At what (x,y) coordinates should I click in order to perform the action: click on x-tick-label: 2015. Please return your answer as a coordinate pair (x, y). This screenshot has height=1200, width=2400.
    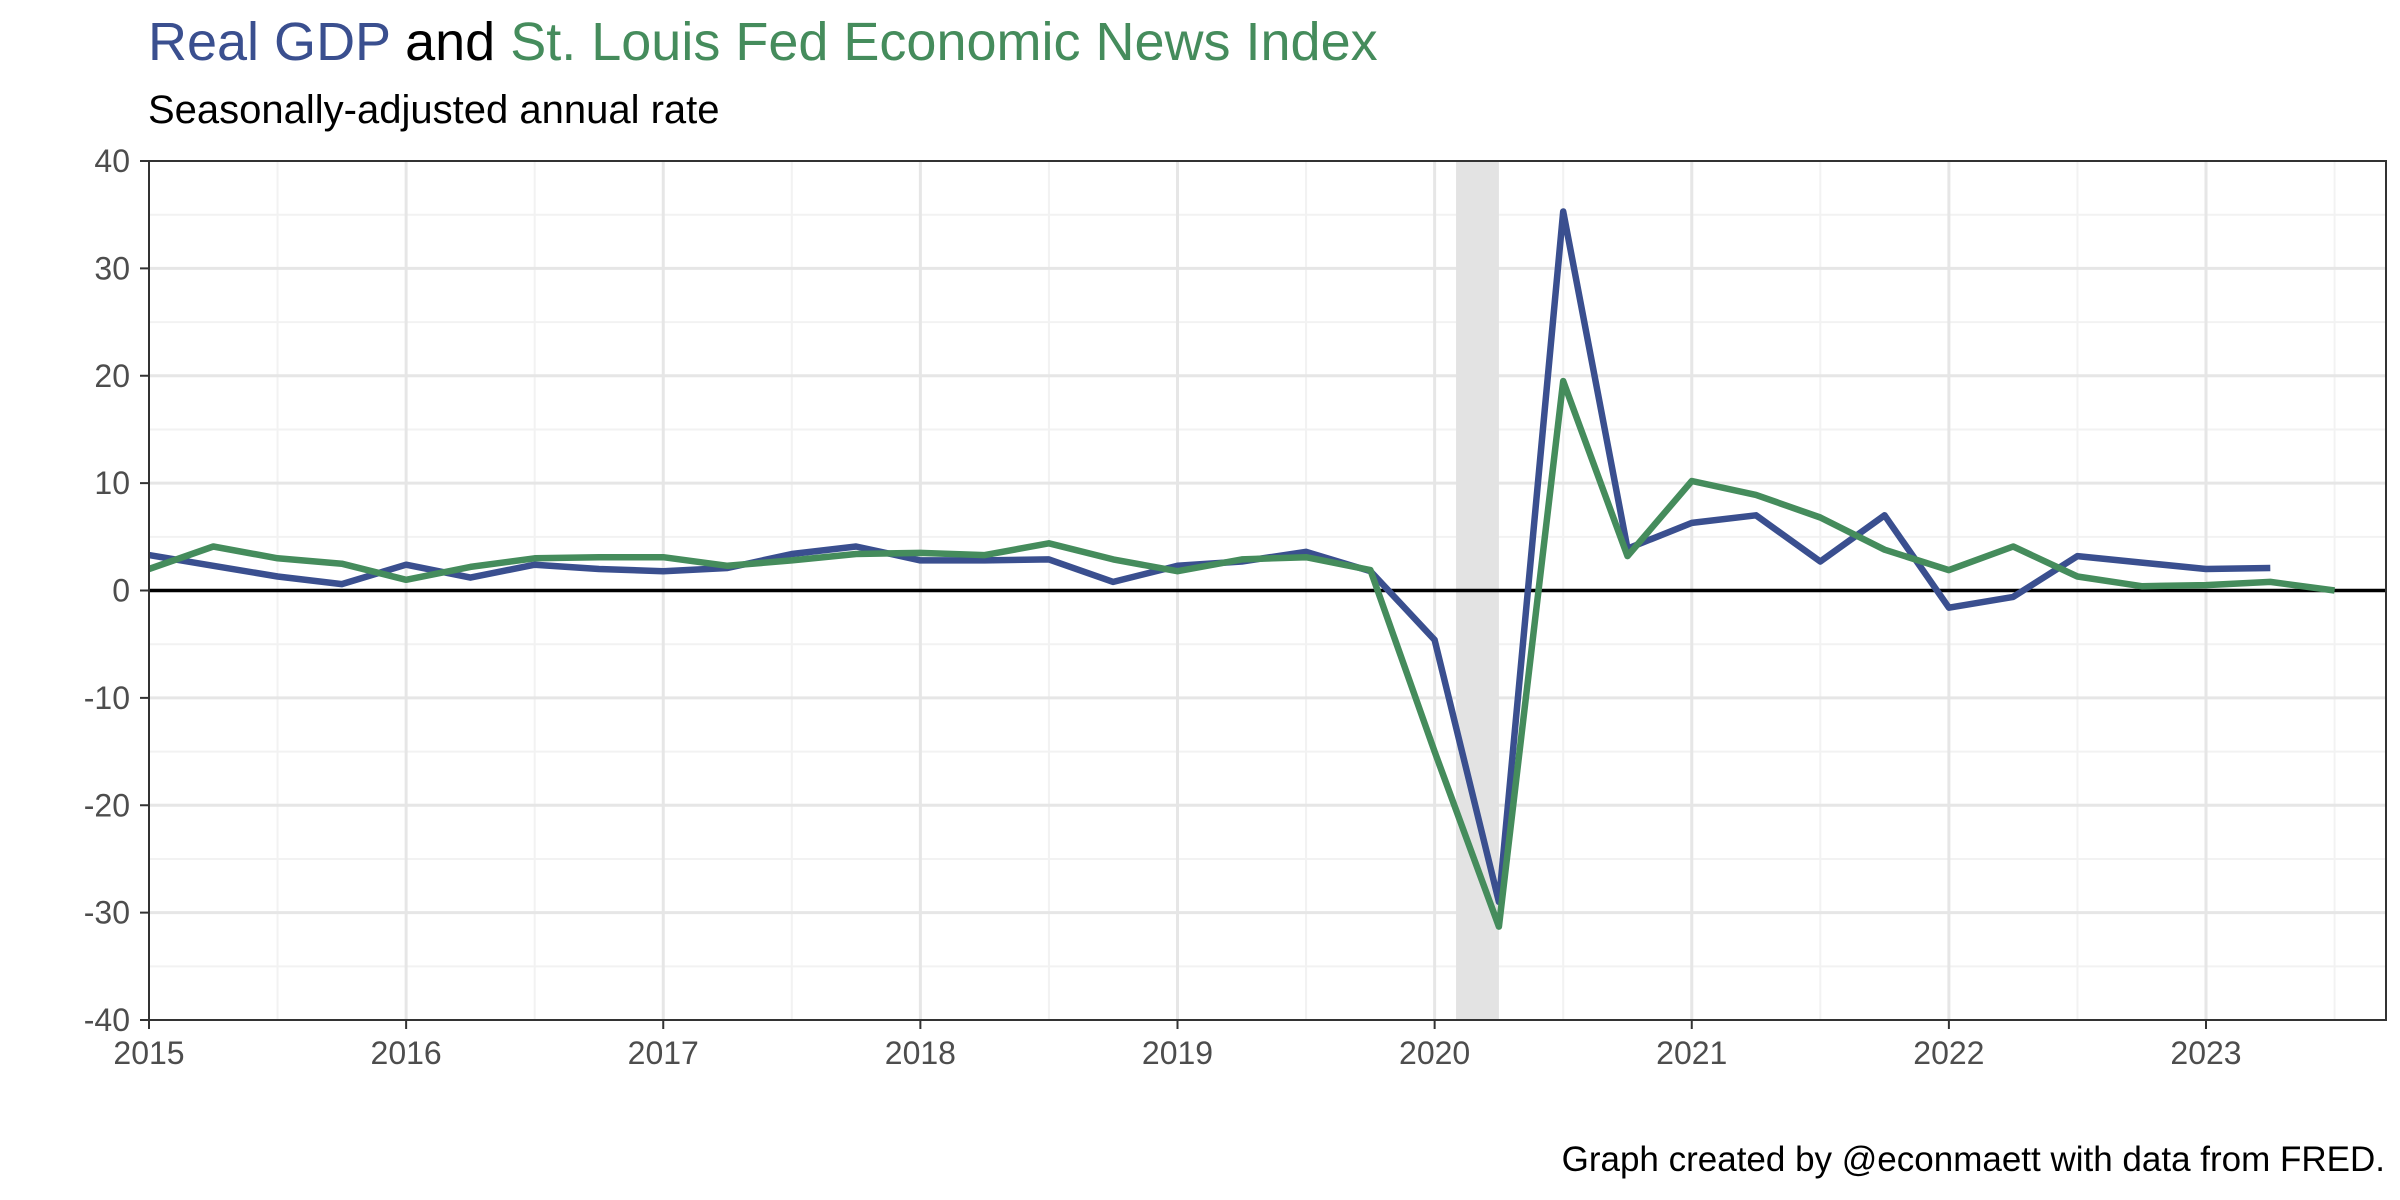
    Looking at the image, I should click on (148, 1053).